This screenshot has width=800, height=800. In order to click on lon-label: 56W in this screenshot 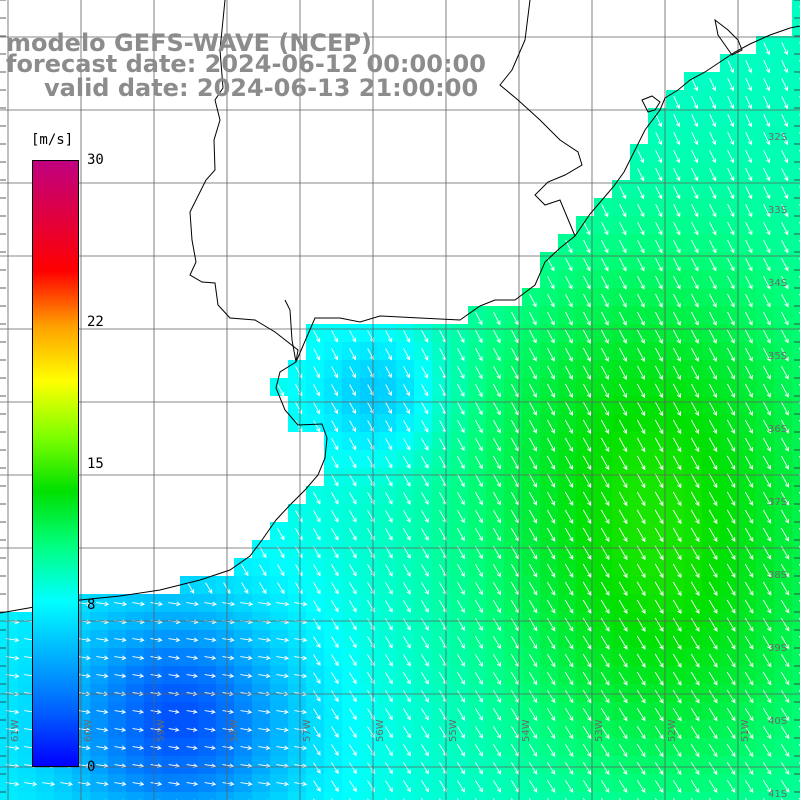, I will do `click(380, 730)`.